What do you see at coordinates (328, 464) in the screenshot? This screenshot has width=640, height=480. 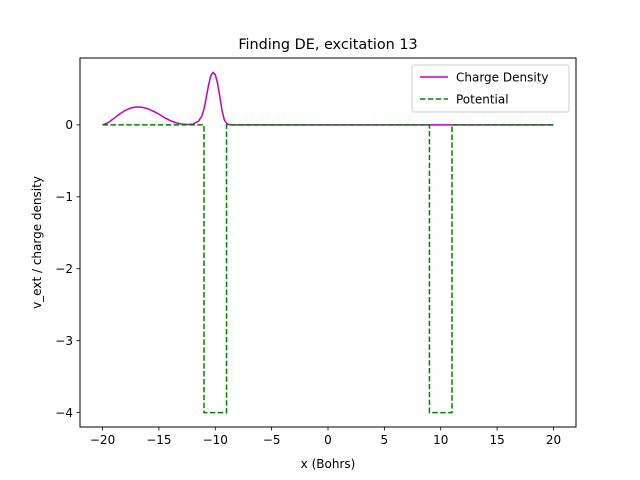 I see `x-axis-label: x (Bohrs)` at bounding box center [328, 464].